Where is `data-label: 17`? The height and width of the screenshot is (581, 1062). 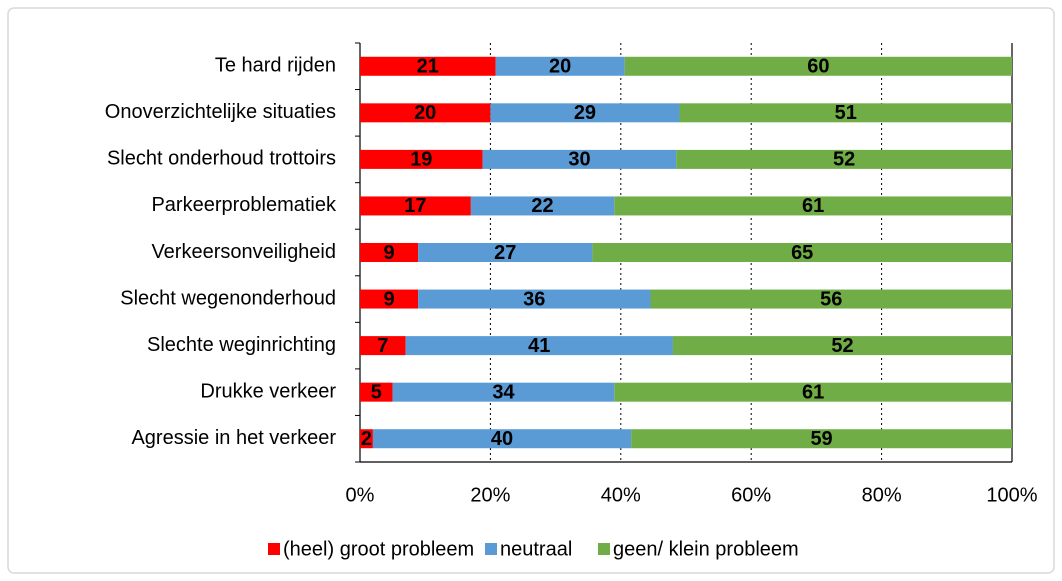 data-label: 17 is located at coordinates (415, 206).